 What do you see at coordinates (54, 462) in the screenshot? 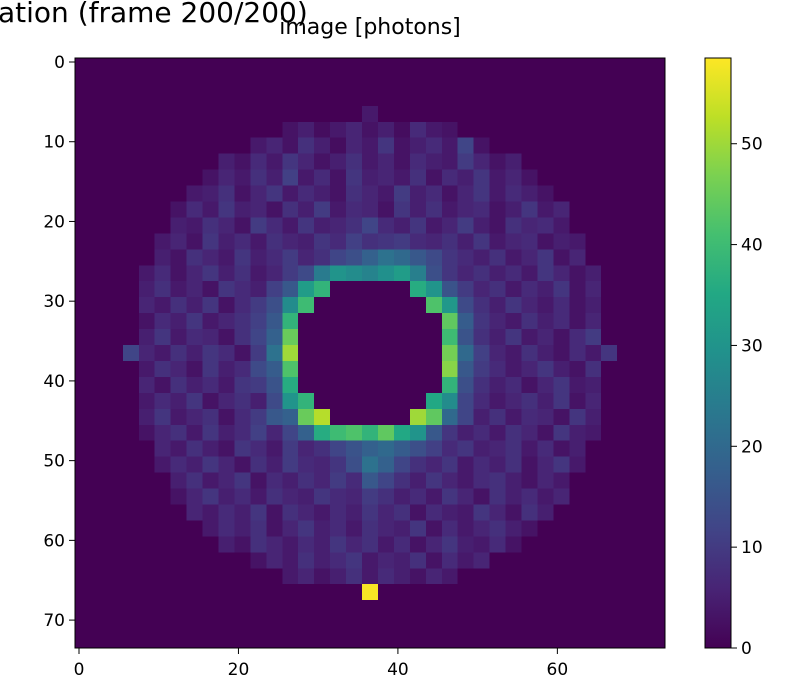
I see `y-tick-label: 50` at bounding box center [54, 462].